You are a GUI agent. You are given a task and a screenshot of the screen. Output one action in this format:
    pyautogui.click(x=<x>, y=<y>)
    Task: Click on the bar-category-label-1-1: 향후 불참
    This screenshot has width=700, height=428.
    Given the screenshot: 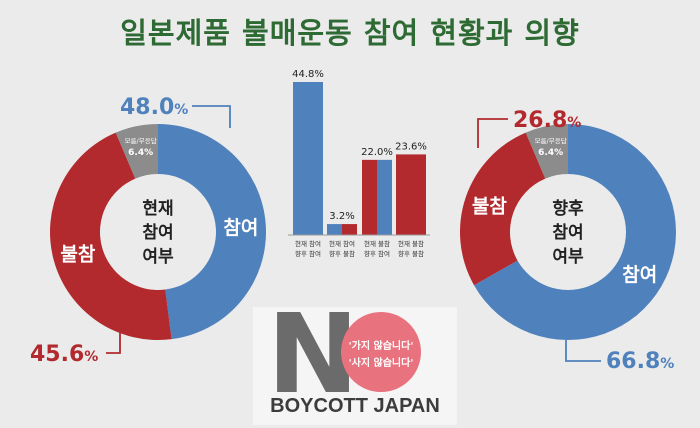 What is the action you would take?
    pyautogui.click(x=342, y=253)
    